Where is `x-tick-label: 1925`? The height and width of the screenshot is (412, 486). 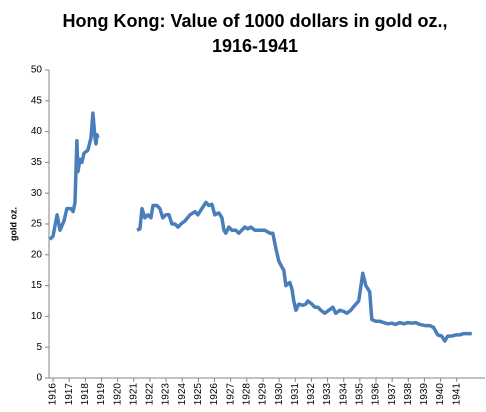 x-tick-label: 1925 is located at coordinates (198, 394).